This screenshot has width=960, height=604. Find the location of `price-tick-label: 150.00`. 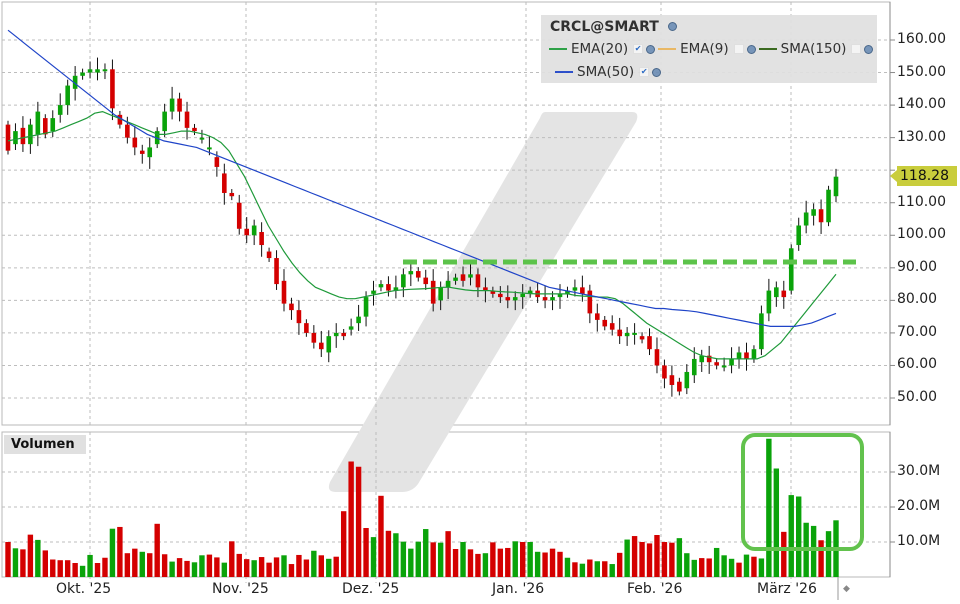

price-tick-label: 150.00 is located at coordinates (921, 71).